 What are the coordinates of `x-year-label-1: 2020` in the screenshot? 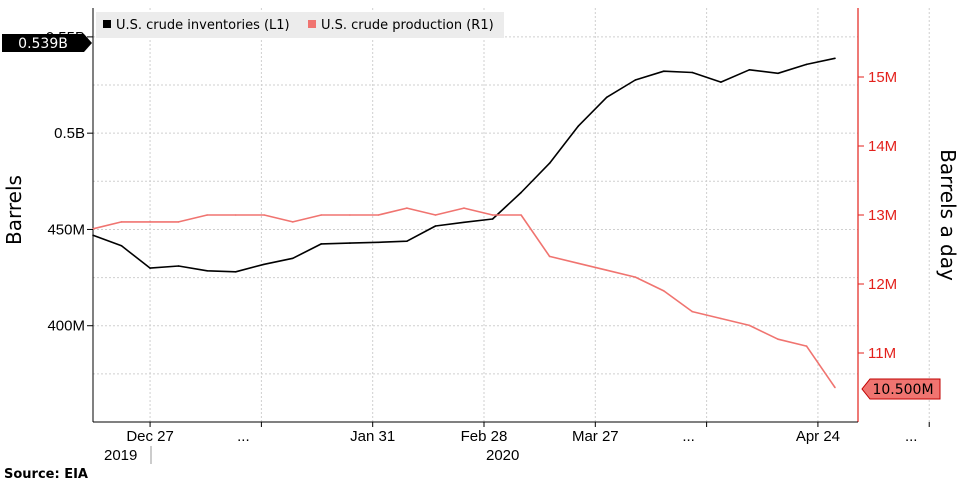 It's located at (502, 455).